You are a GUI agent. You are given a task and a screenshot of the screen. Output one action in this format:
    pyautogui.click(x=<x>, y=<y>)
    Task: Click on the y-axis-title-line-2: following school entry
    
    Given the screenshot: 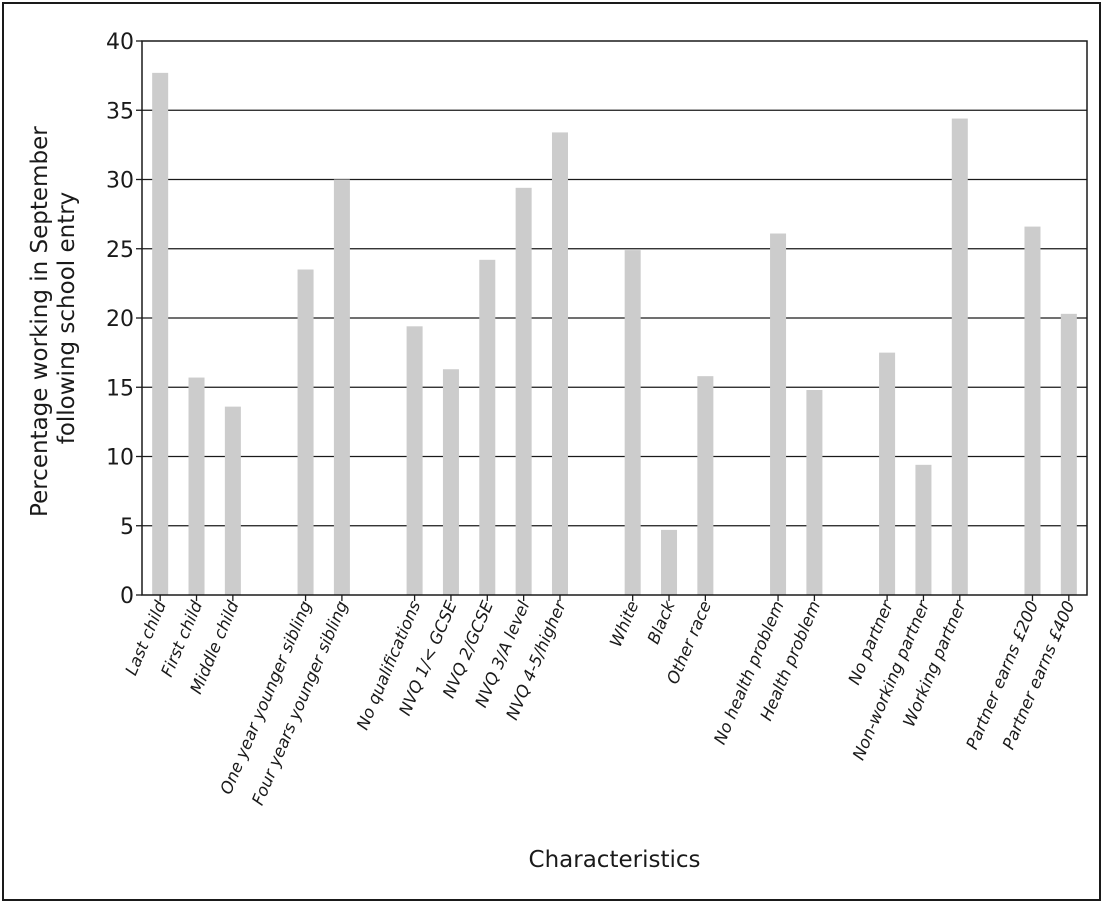 What is the action you would take?
    pyautogui.click(x=67, y=318)
    